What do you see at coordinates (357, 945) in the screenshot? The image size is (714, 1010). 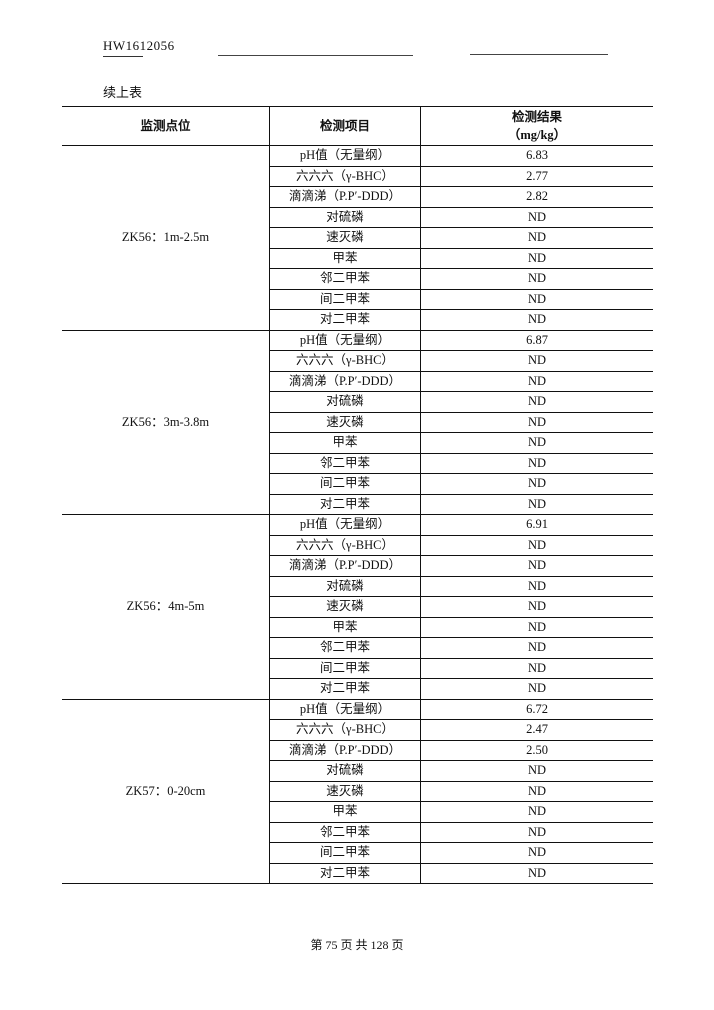 I see `page-number: 第 75 页 共 128 页` at bounding box center [357, 945].